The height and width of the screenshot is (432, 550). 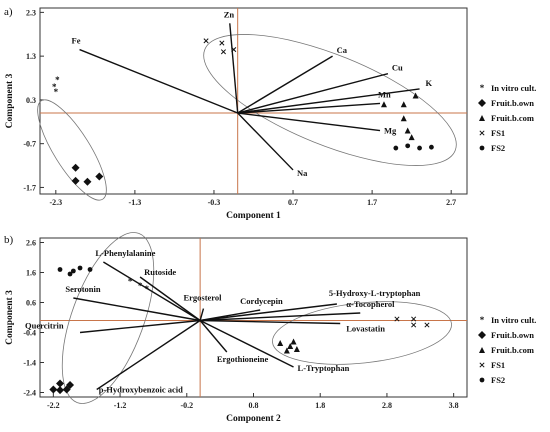 What do you see at coordinates (135, 202) in the screenshot?
I see `x-tick-label: -1.3` at bounding box center [135, 202].